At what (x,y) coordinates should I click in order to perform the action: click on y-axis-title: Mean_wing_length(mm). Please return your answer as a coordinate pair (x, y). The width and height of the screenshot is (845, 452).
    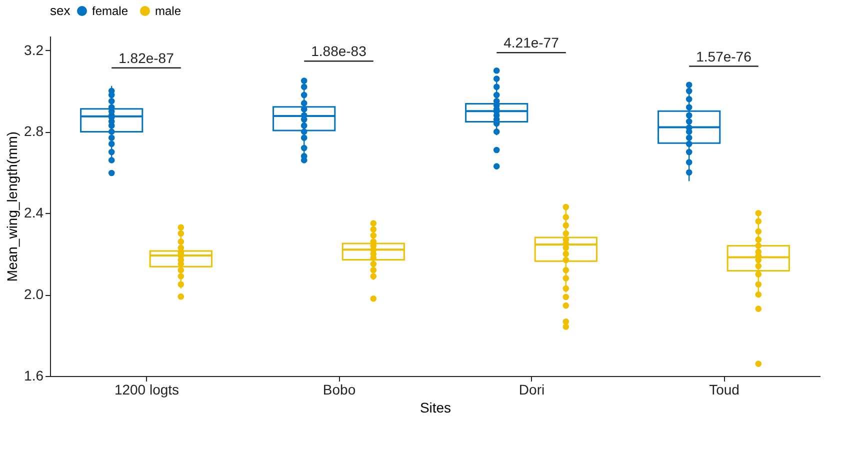
    Looking at the image, I should click on (12, 206).